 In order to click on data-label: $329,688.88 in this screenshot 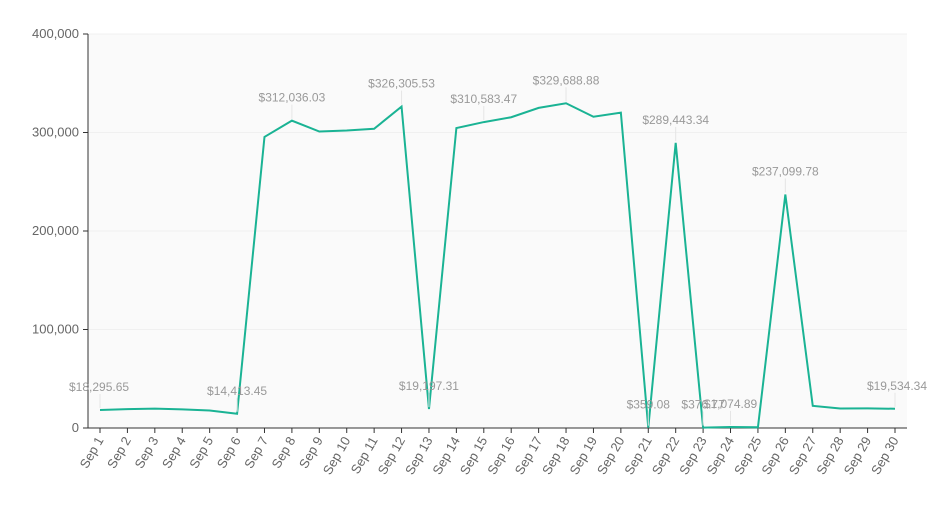, I will do `click(566, 80)`.